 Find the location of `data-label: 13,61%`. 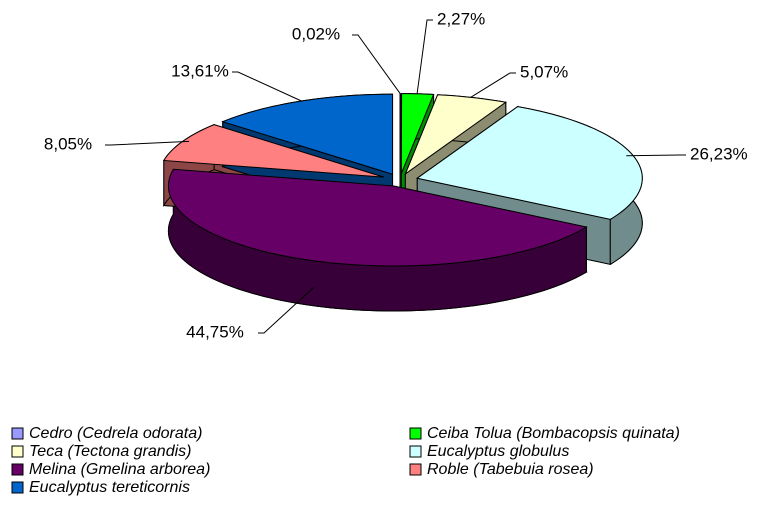

data-label: 13,61% is located at coordinates (200, 70).